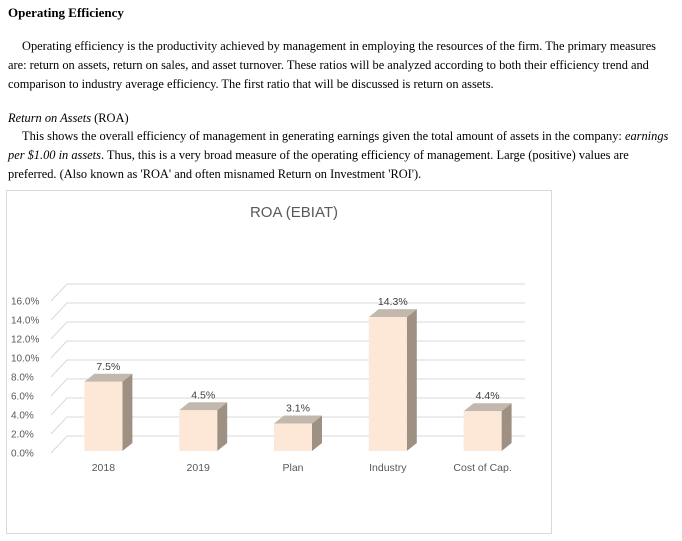 The width and height of the screenshot is (682, 541). What do you see at coordinates (25, 340) in the screenshot?
I see `y-tick-label: 12.0%` at bounding box center [25, 340].